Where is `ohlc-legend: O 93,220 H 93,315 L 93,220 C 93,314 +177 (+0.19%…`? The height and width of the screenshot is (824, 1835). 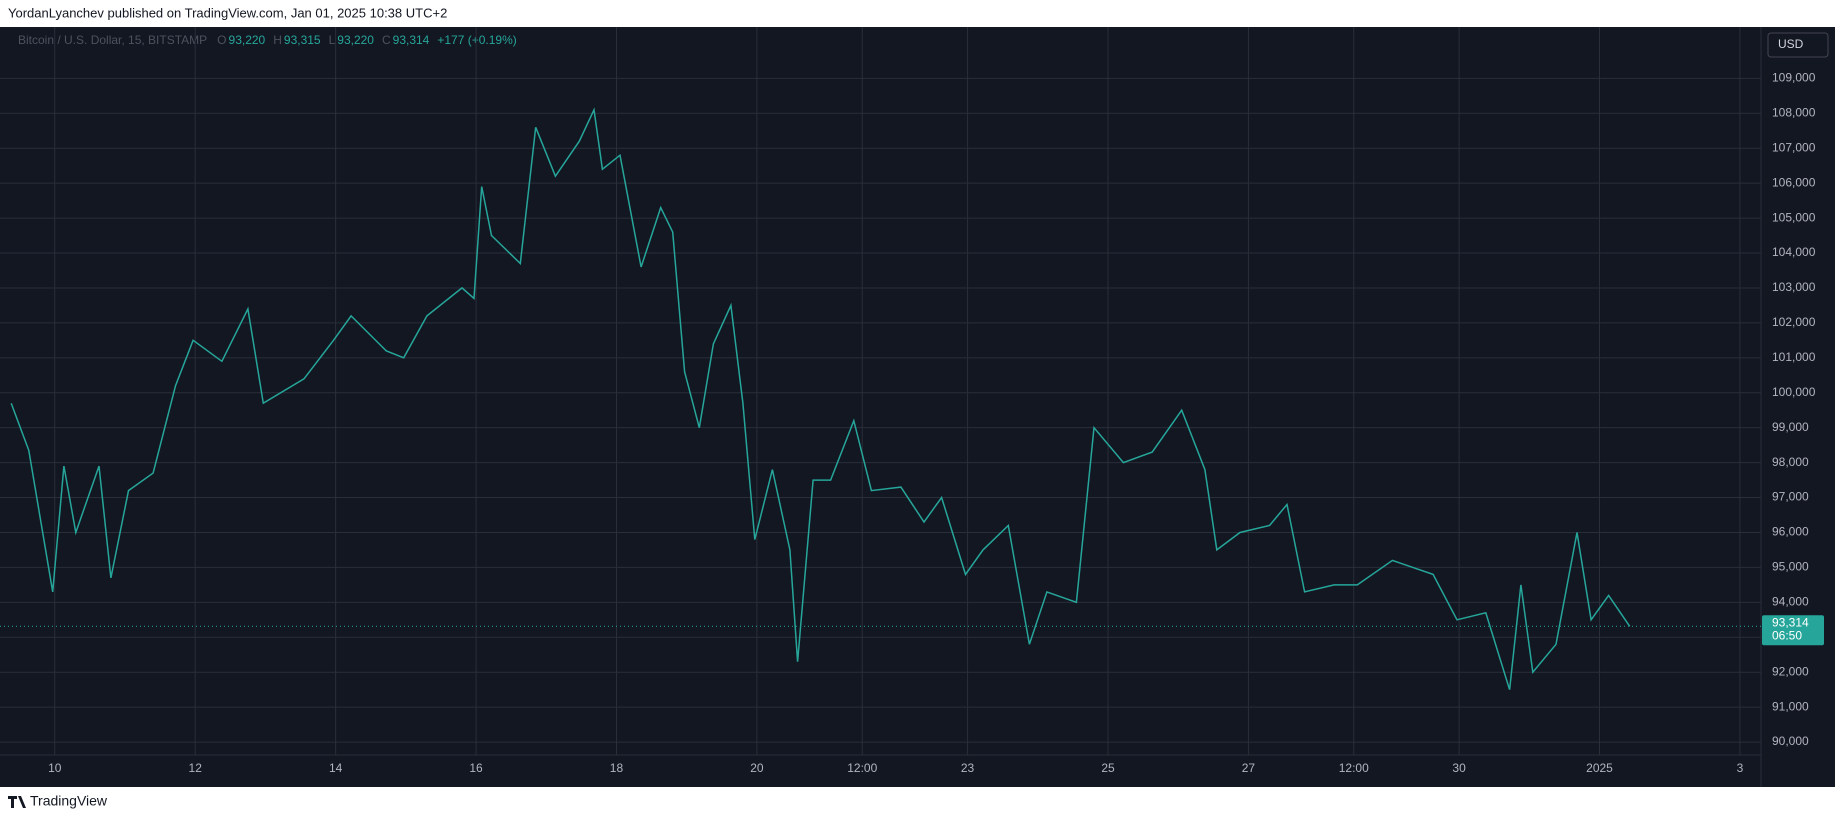
ohlc-legend: O 93,220 H 93,315 L 93,220 C 93,314 +177 (+0.19%… is located at coordinates (367, 40).